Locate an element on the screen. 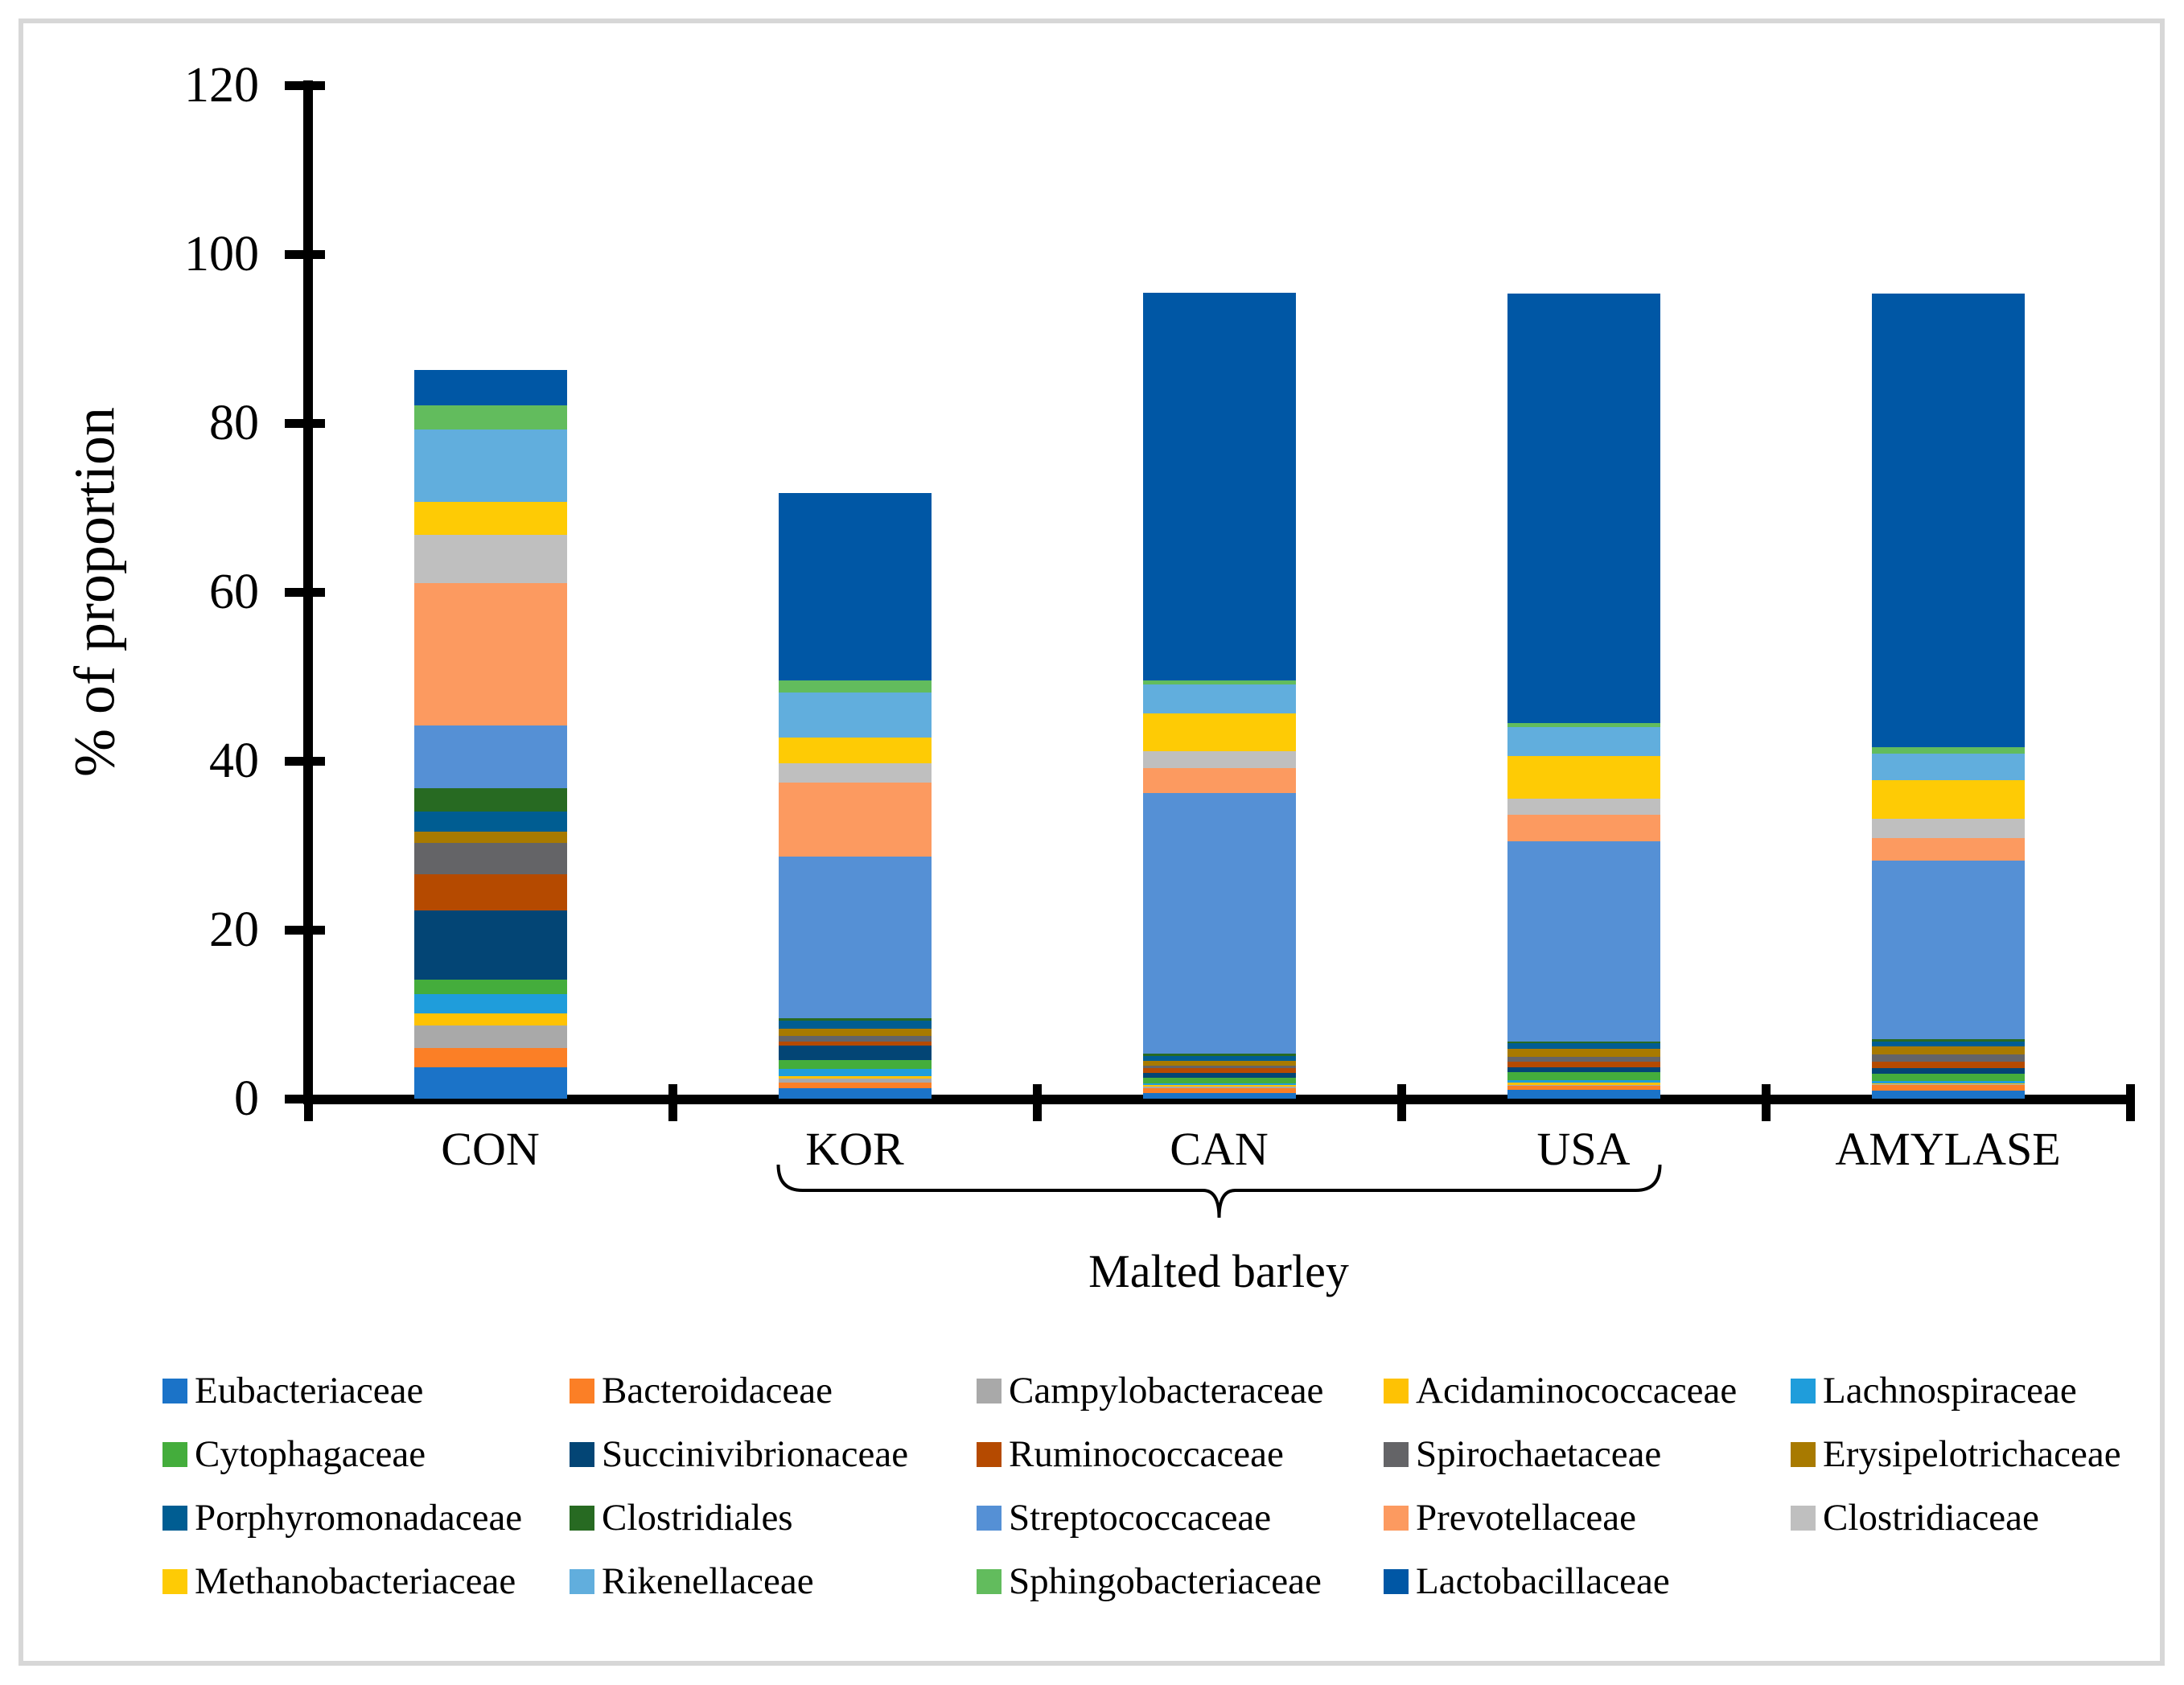 This screenshot has width=2184, height=1685. y-tick-label: 60 is located at coordinates (234, 592).